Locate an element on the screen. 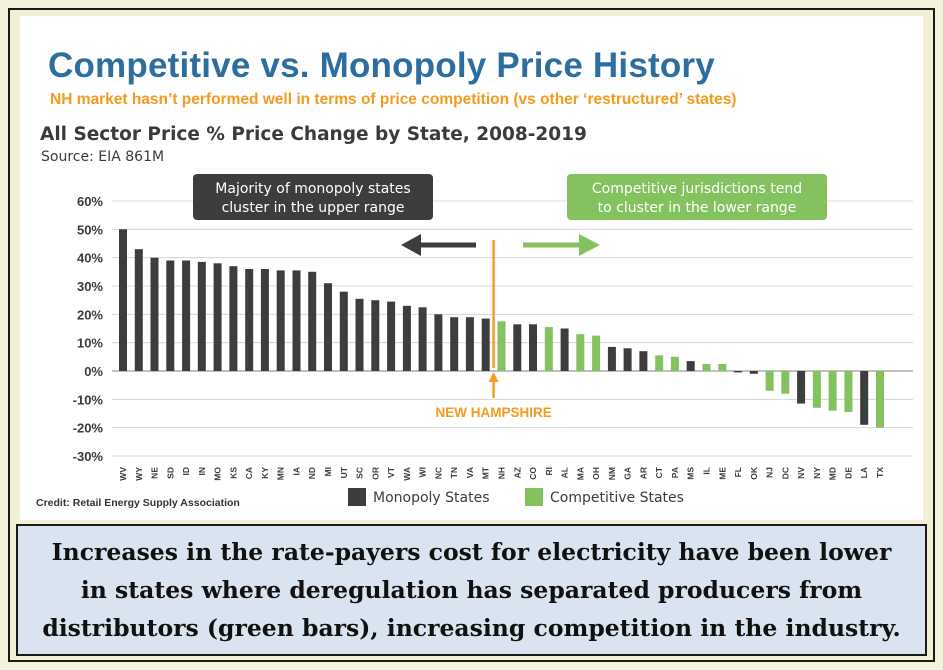 The image size is (943, 670). x-tick-label: NH is located at coordinates (502, 473).